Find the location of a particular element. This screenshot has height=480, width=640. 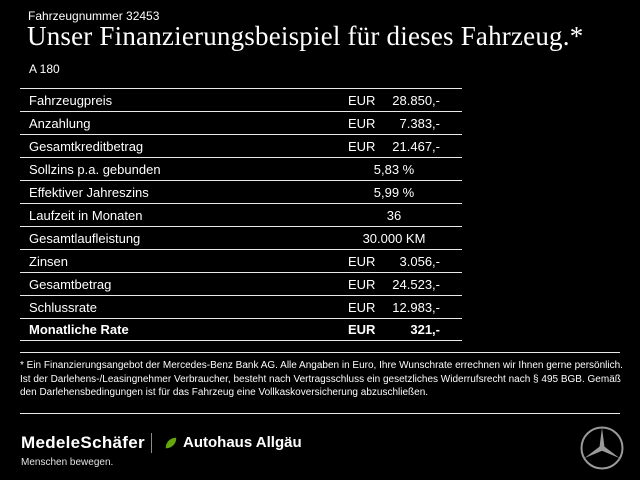

finance-row-value: 5,83 % is located at coordinates (394, 169).